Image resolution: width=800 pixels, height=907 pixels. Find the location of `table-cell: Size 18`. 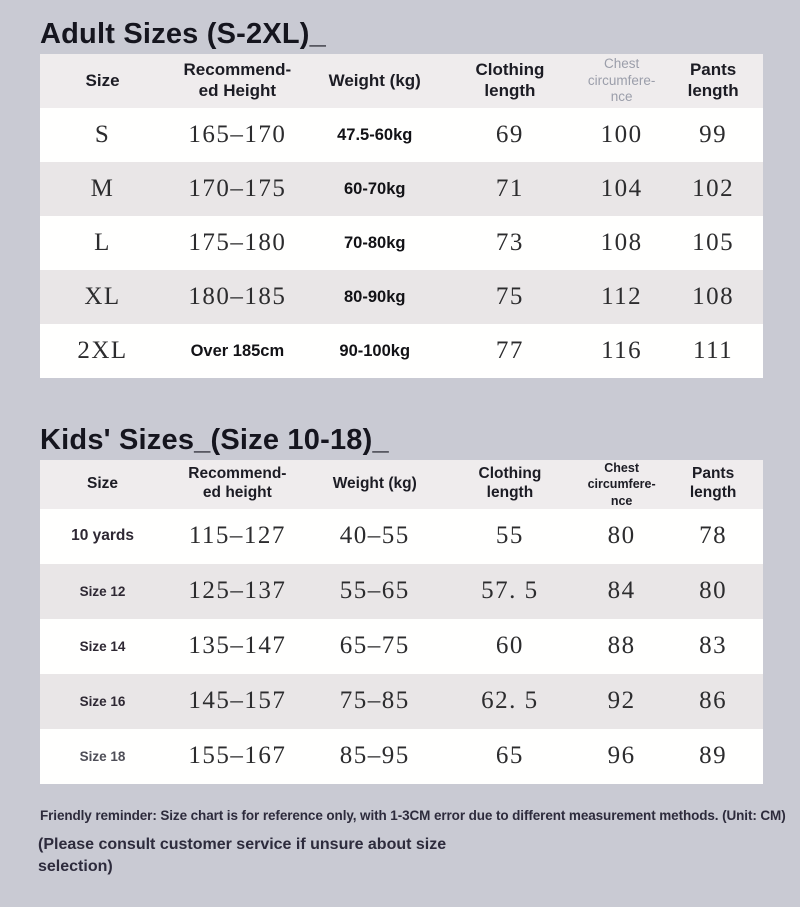

table-cell: Size 18 is located at coordinates (102, 756).